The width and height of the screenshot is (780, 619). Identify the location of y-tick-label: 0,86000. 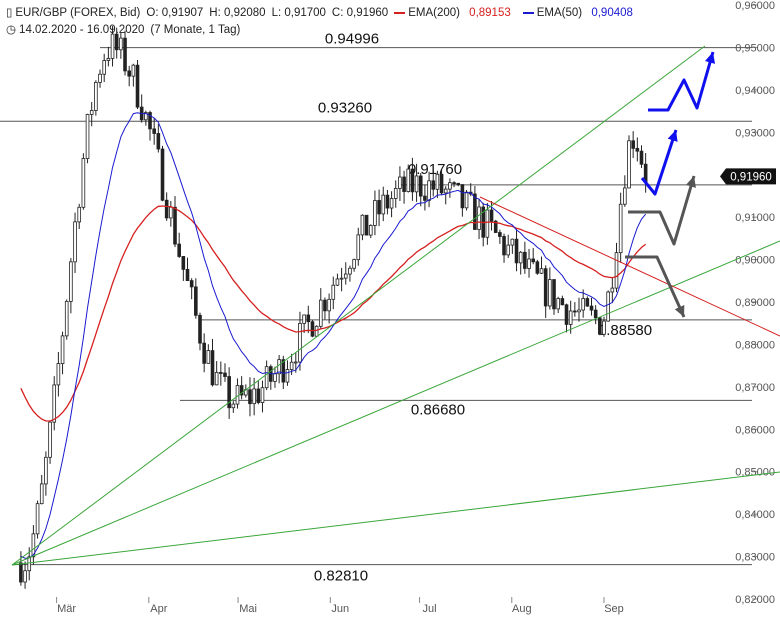
(755, 430).